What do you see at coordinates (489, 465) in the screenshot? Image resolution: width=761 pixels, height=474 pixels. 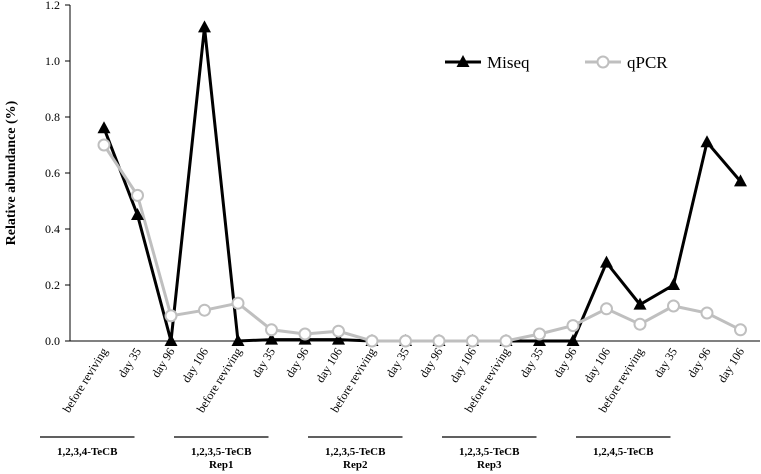 I see `group-label: Rep3` at bounding box center [489, 465].